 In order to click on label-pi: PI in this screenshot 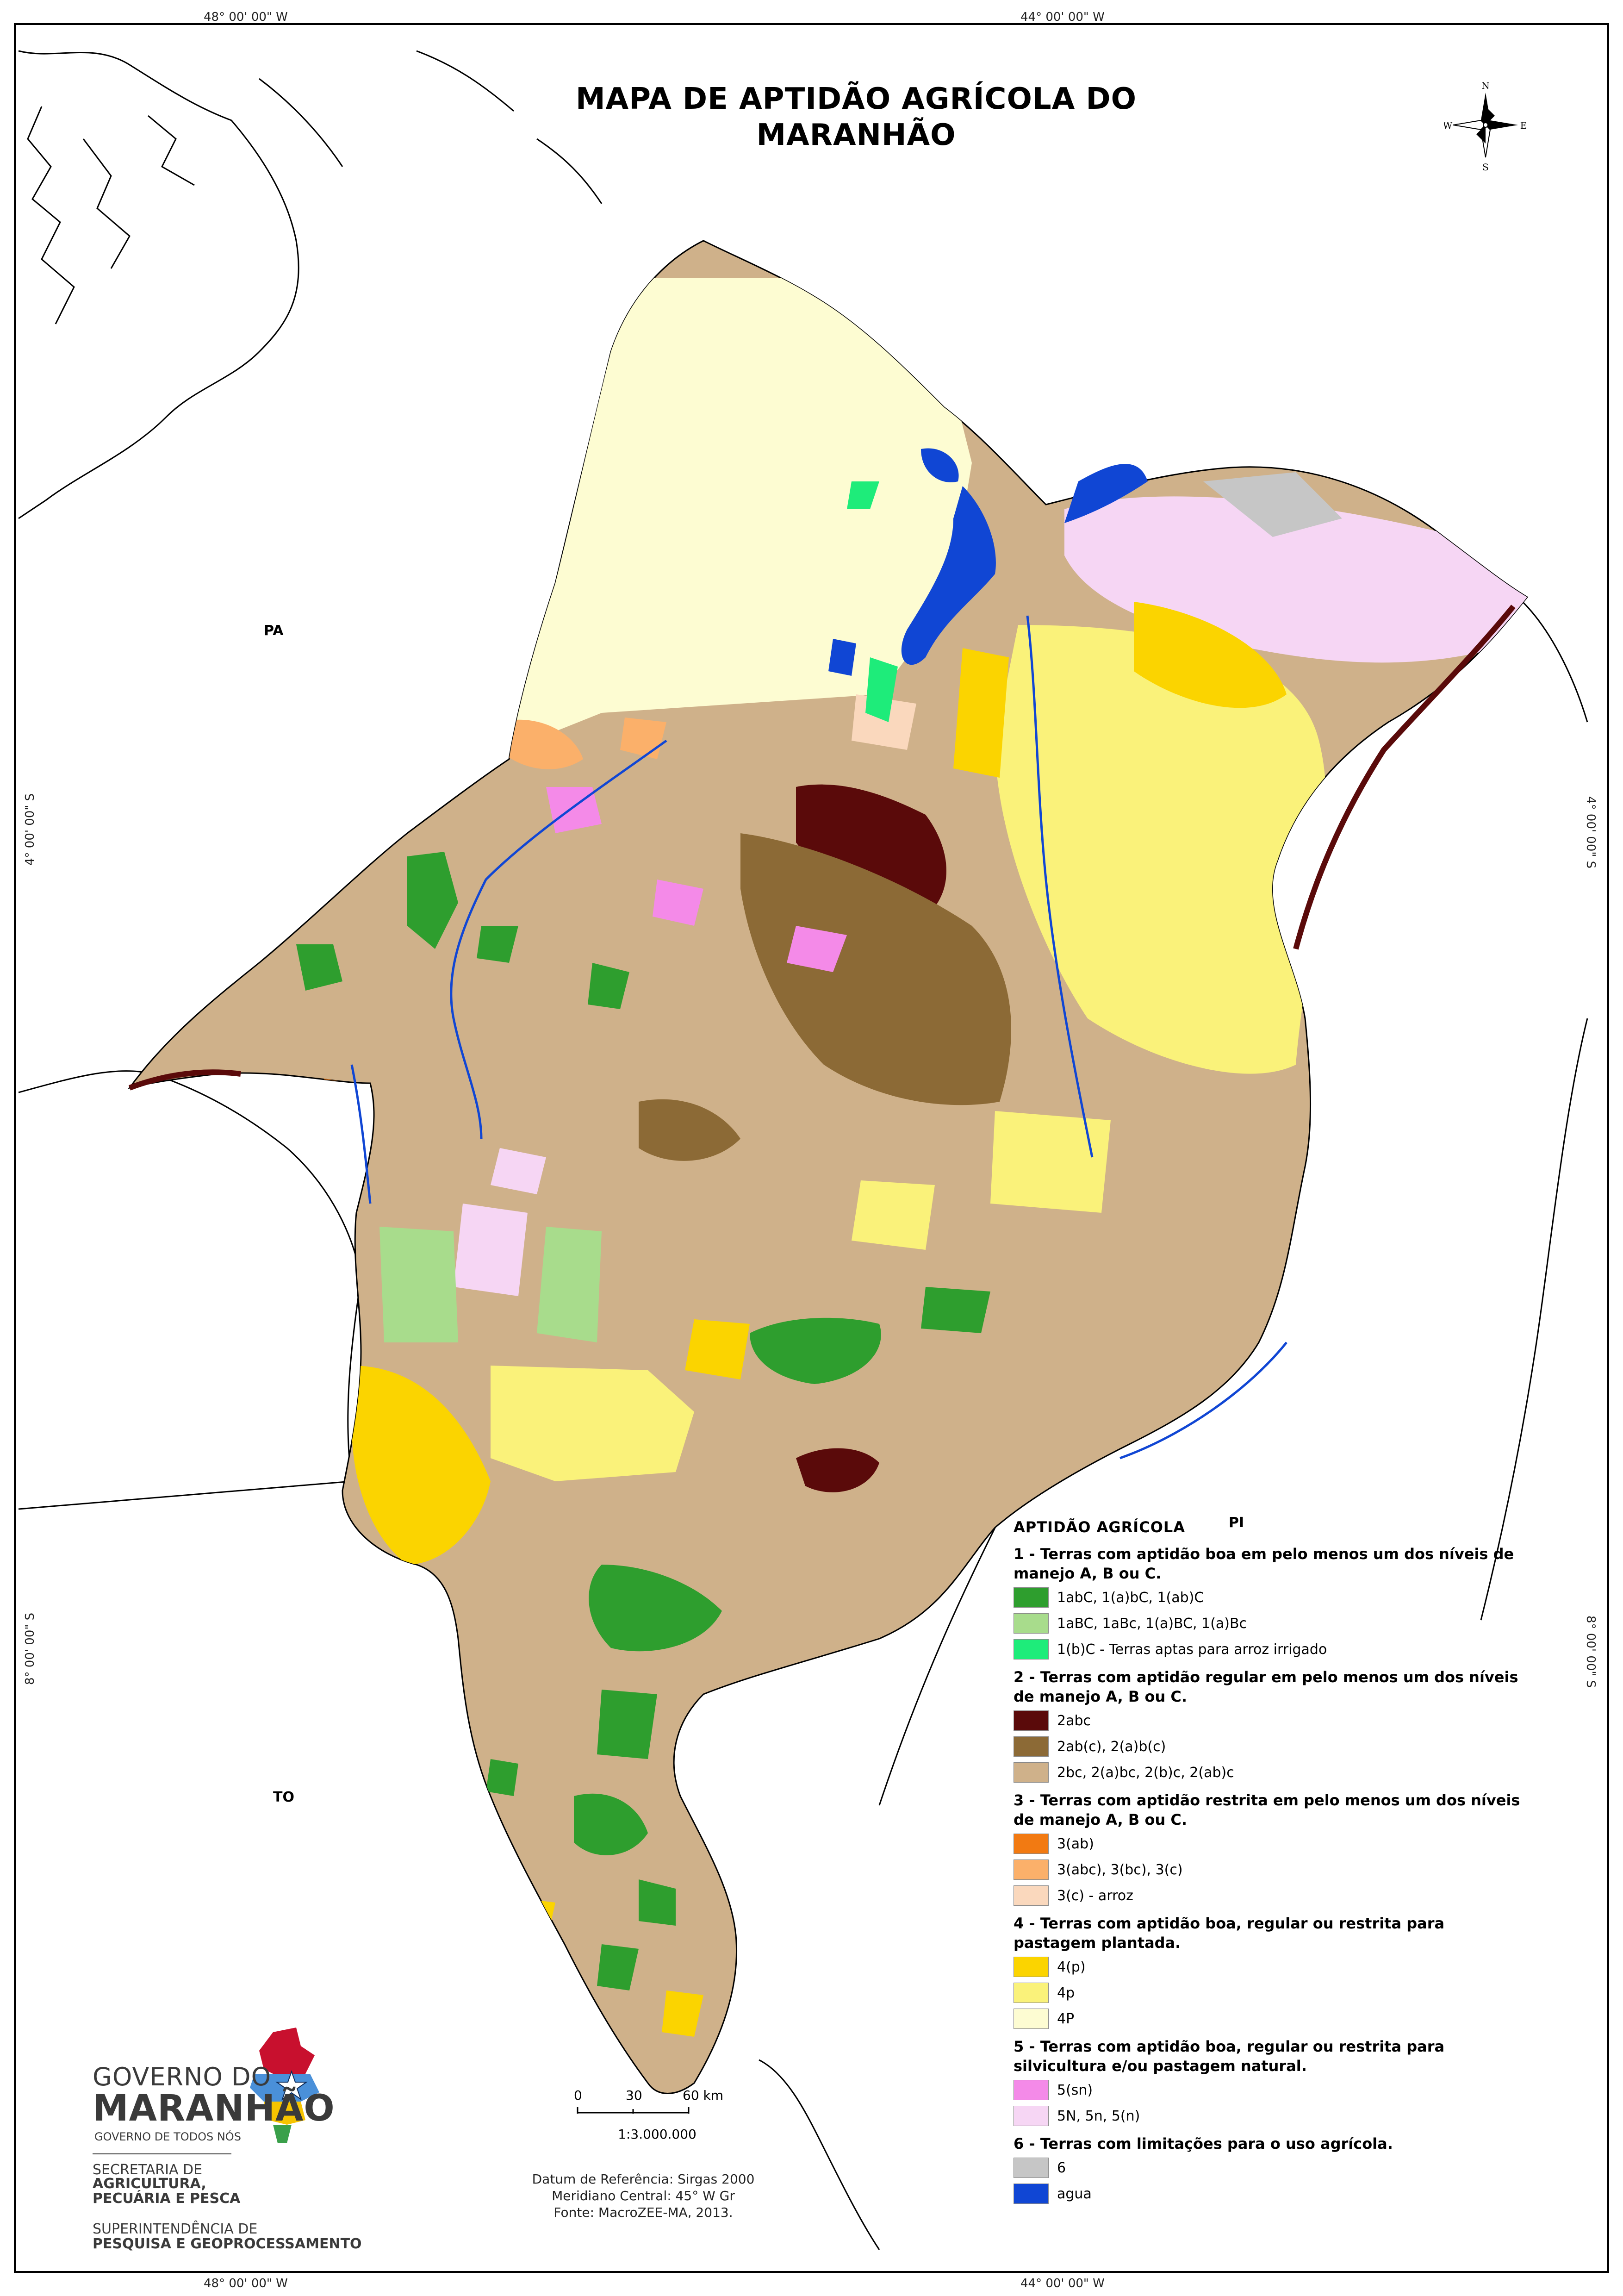, I will do `click(1236, 1523)`.